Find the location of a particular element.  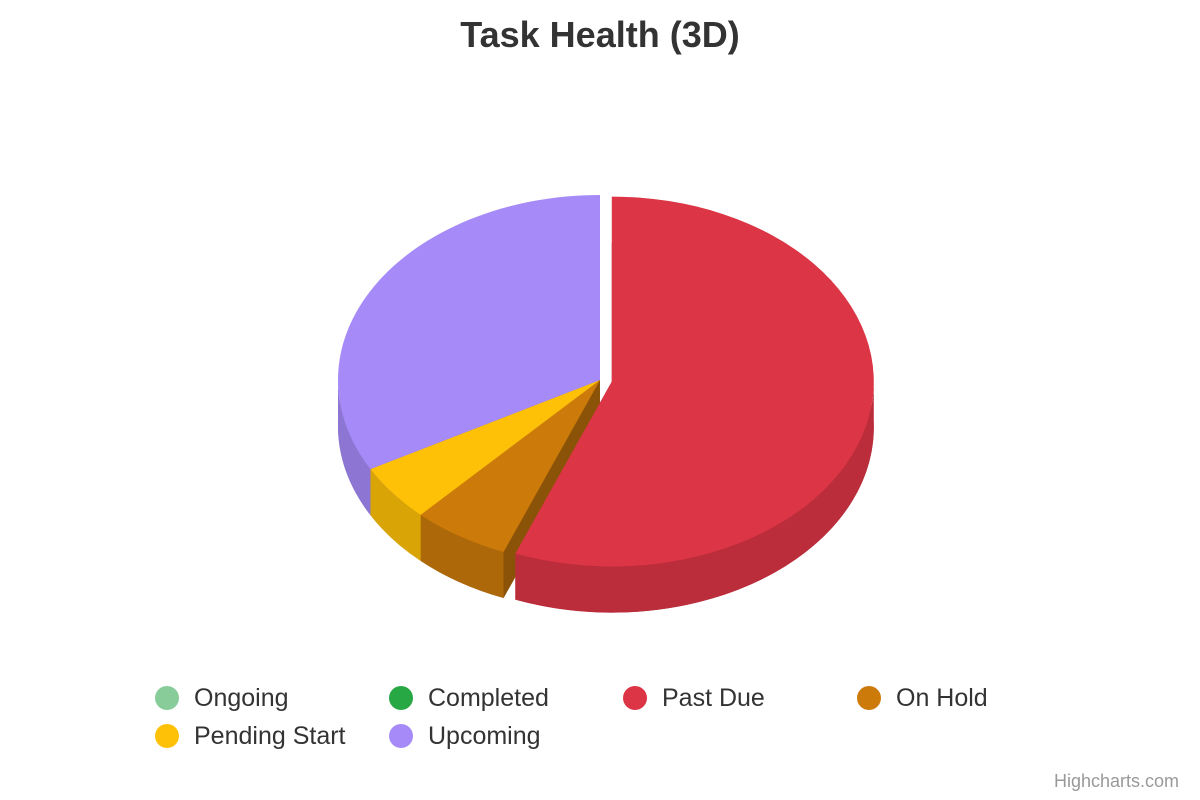

legend-item-pending-start: Pending Start is located at coordinates (272, 736).